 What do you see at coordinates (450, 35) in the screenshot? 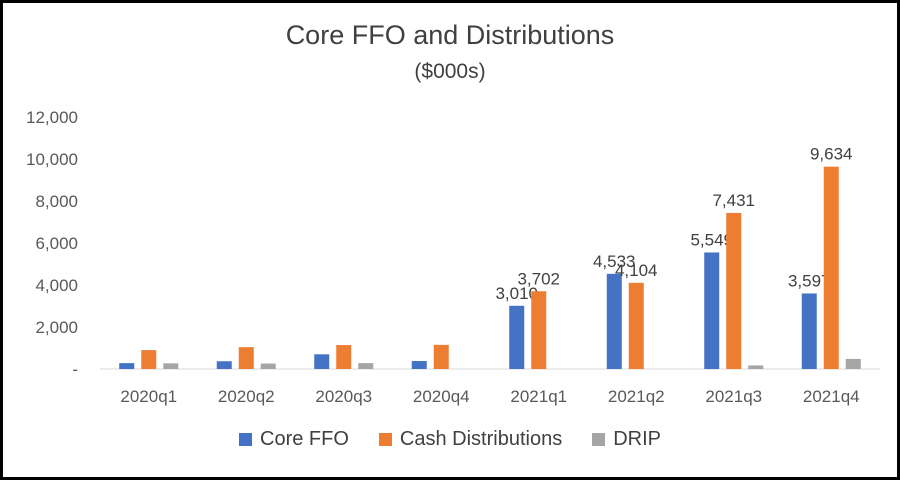
I see `chart-title: Core FFO and Distributions` at bounding box center [450, 35].